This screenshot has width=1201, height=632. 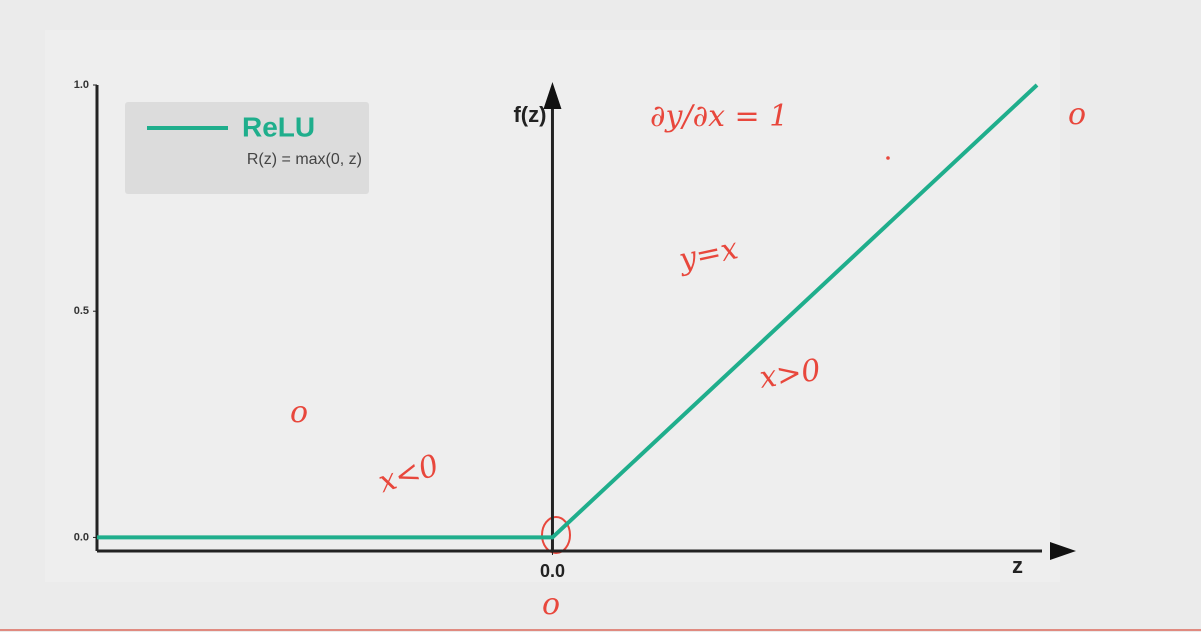 I want to click on annotation-circle, so click(x=556, y=535).